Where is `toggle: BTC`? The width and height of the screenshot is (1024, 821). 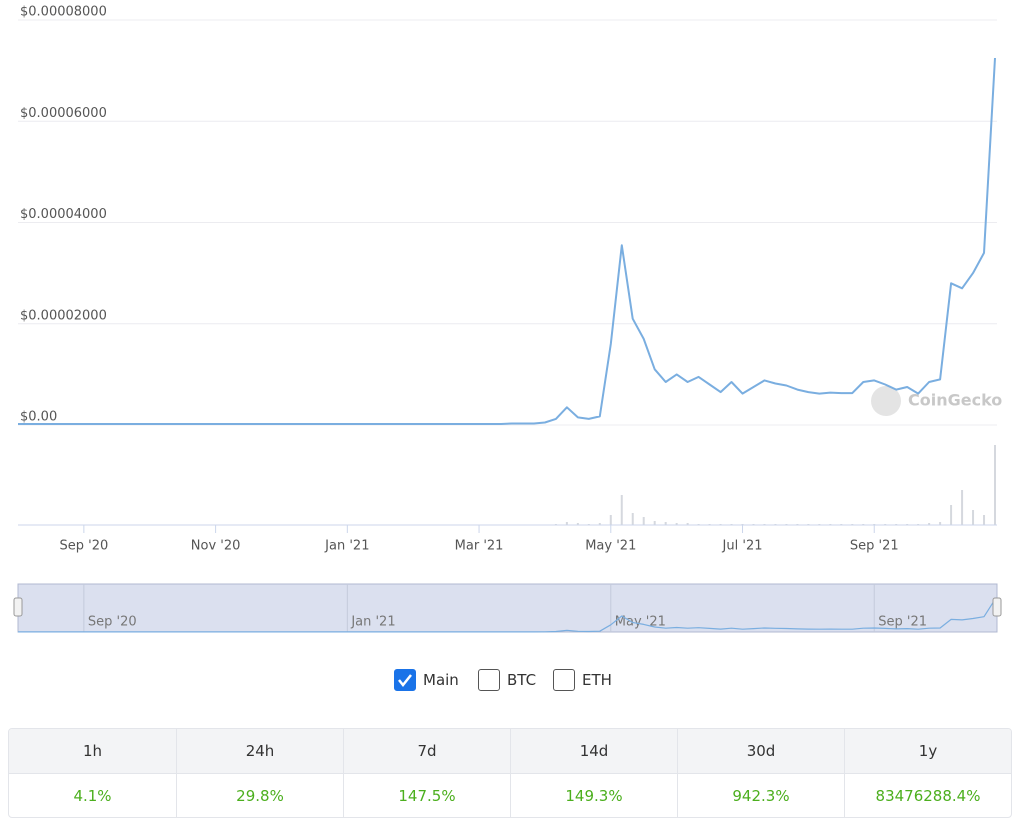 toggle: BTC is located at coordinates (507, 680).